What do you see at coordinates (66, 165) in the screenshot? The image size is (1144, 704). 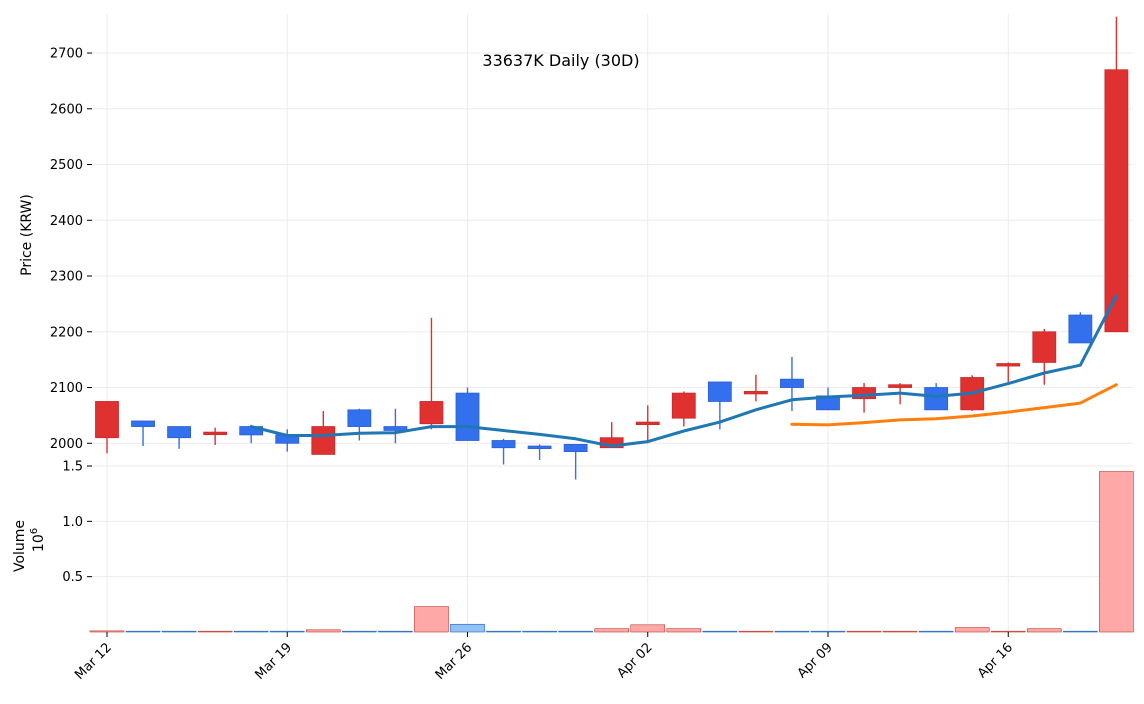 I see `price-tick-label: 2500` at bounding box center [66, 165].